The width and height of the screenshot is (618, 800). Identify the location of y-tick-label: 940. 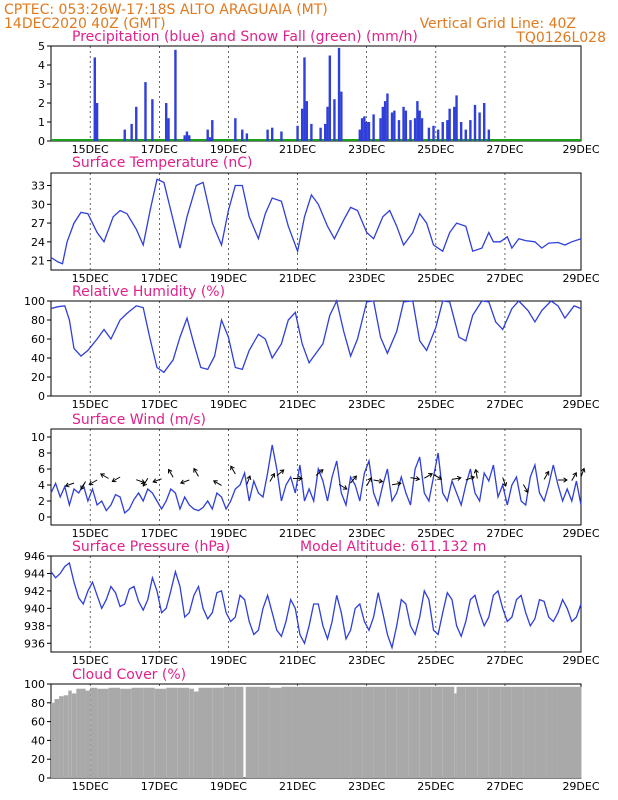
(34, 608).